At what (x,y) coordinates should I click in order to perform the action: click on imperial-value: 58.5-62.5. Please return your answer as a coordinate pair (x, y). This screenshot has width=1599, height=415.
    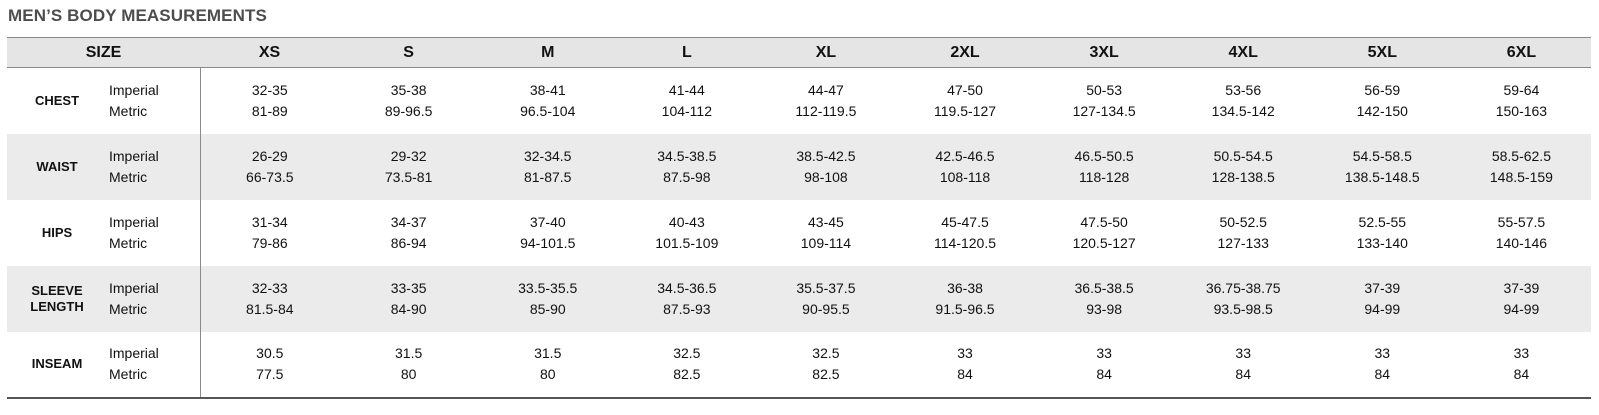
    Looking at the image, I should click on (1521, 155).